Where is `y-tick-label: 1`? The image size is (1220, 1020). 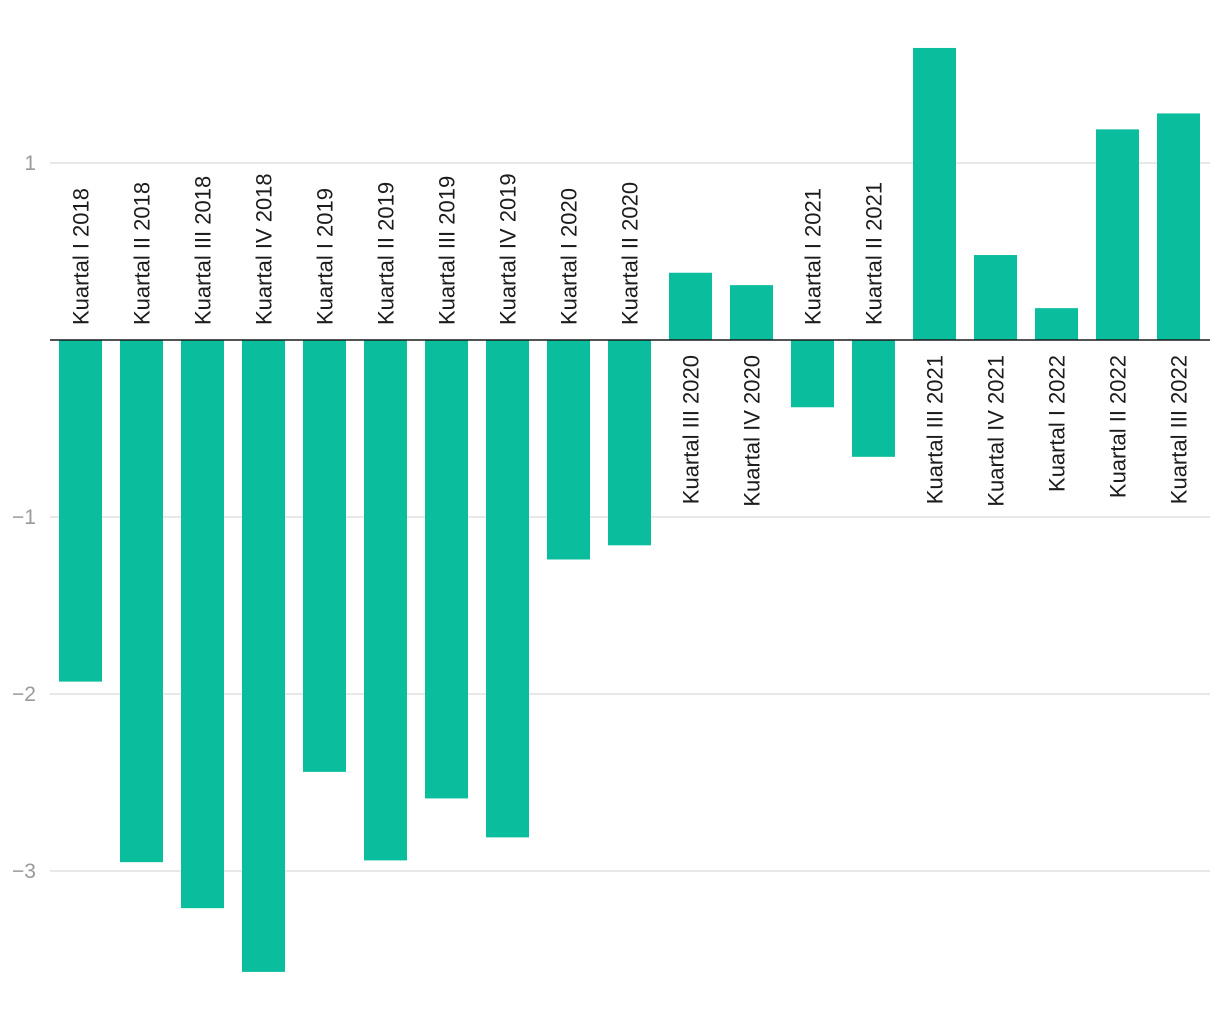 y-tick-label: 1 is located at coordinates (30, 163).